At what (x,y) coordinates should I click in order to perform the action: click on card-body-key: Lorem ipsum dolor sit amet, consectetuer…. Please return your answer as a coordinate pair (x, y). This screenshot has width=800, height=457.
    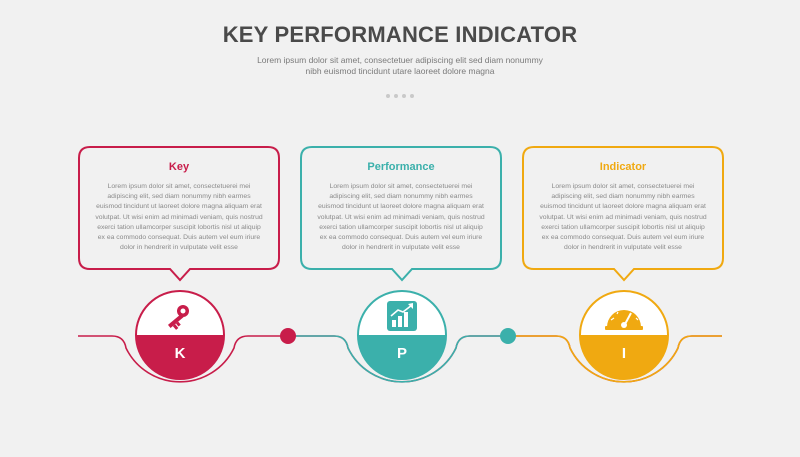
    Looking at the image, I should click on (179, 217).